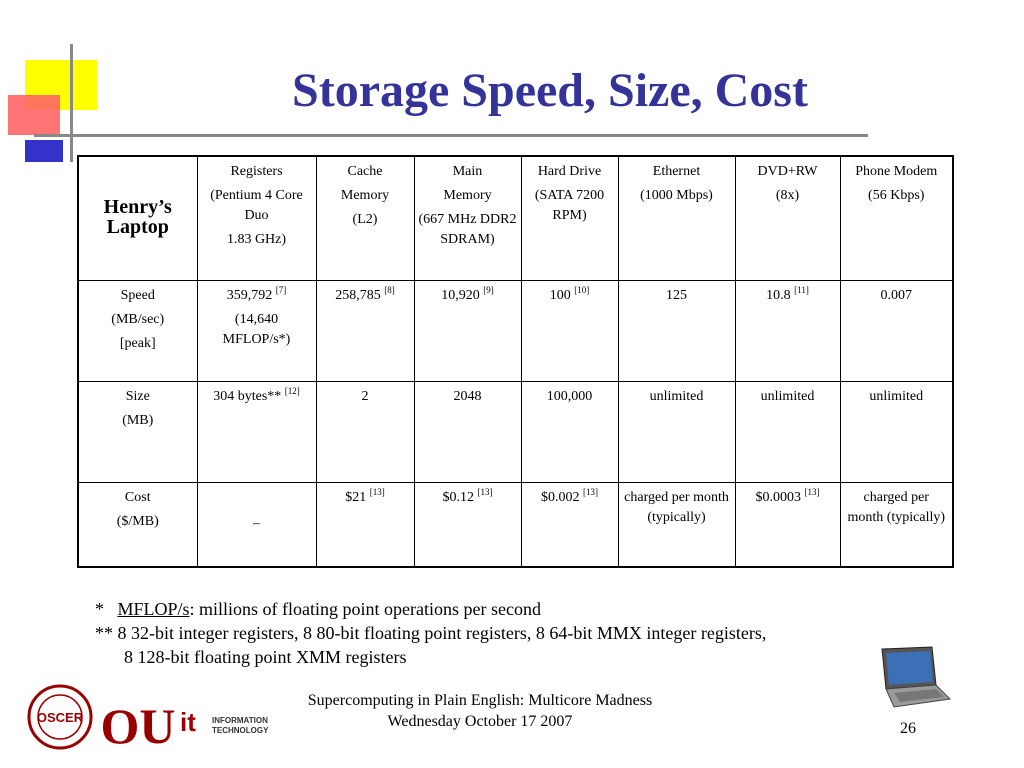 The width and height of the screenshot is (1024, 768). I want to click on decor-red-square, so click(34, 115).